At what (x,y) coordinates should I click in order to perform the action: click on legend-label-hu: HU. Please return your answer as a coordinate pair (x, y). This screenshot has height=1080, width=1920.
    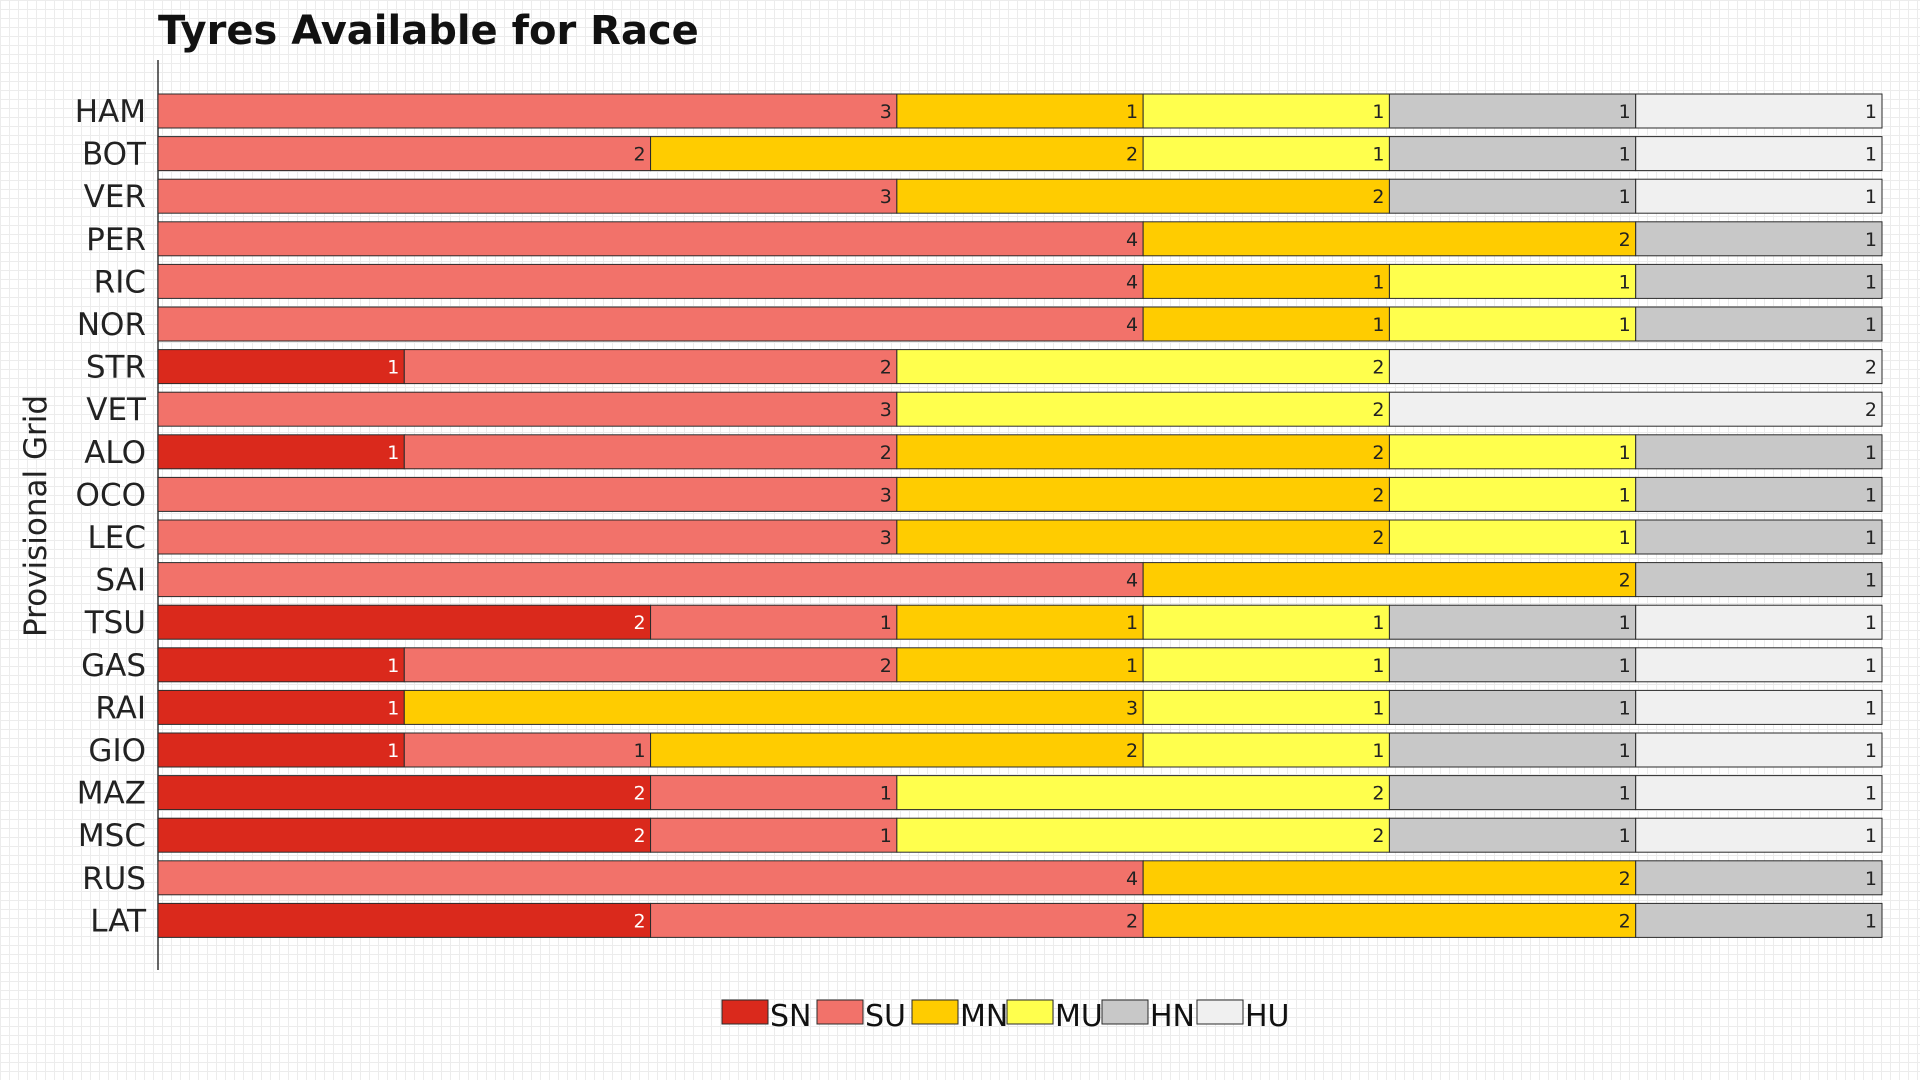
    Looking at the image, I should click on (1267, 1016).